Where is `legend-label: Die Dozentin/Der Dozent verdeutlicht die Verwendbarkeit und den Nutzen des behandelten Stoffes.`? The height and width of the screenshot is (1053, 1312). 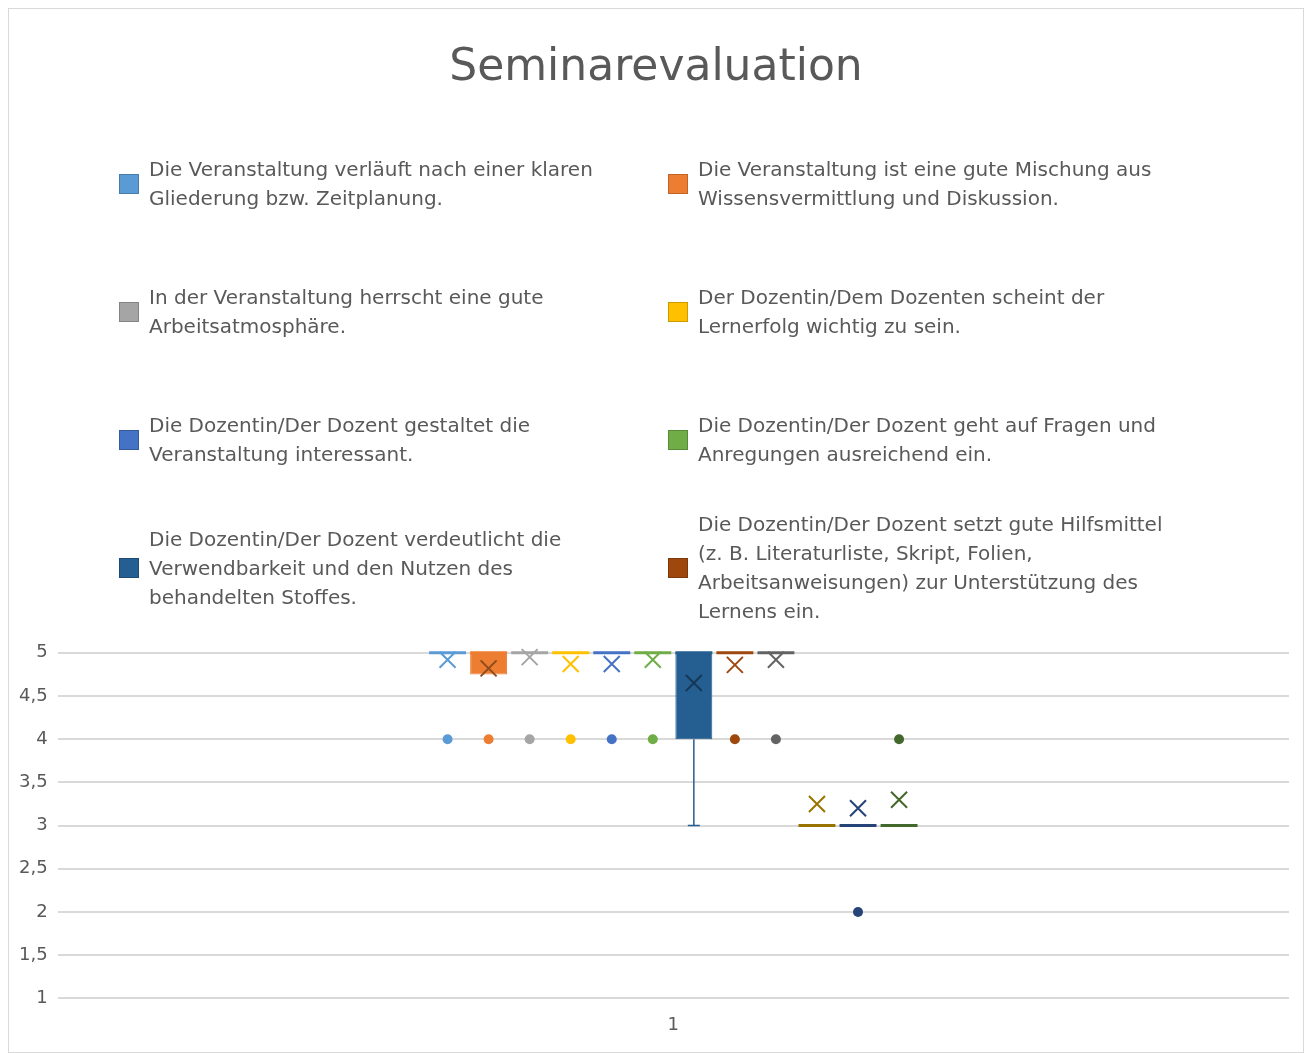 legend-label: Die Dozentin/Der Dozent verdeutlicht die Verwendbarkeit und den Nutzen des behandelten Stoffes. is located at coordinates (356, 568).